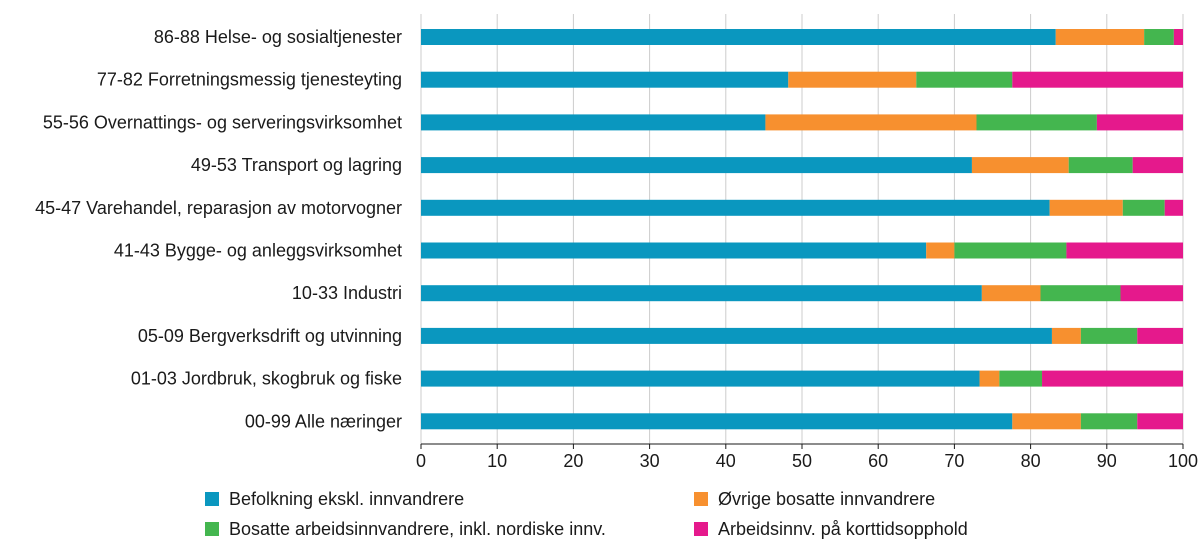  What do you see at coordinates (258, 251) in the screenshot?
I see `category-label: 41-43 Bygge- og anleggsvirksomhet` at bounding box center [258, 251].